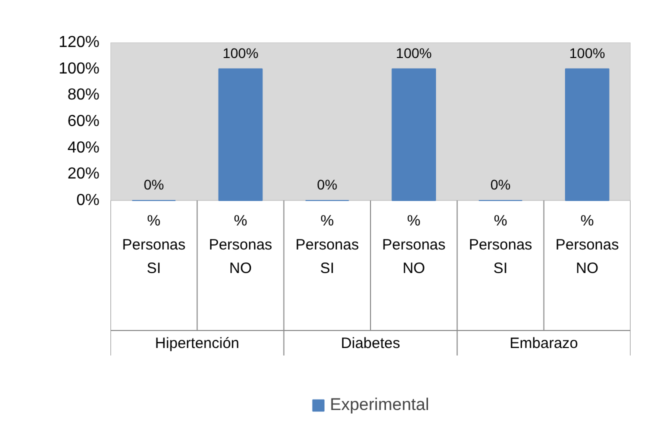 The width and height of the screenshot is (664, 441). What do you see at coordinates (544, 343) in the screenshot?
I see `text: Embarazo` at bounding box center [544, 343].